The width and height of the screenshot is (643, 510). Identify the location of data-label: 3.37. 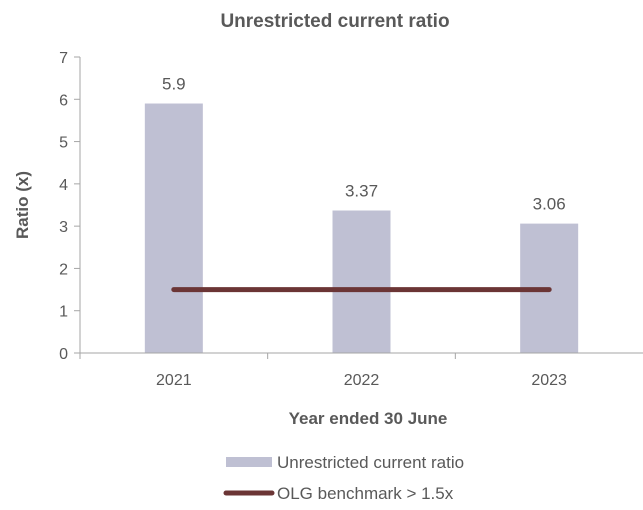
(361, 190).